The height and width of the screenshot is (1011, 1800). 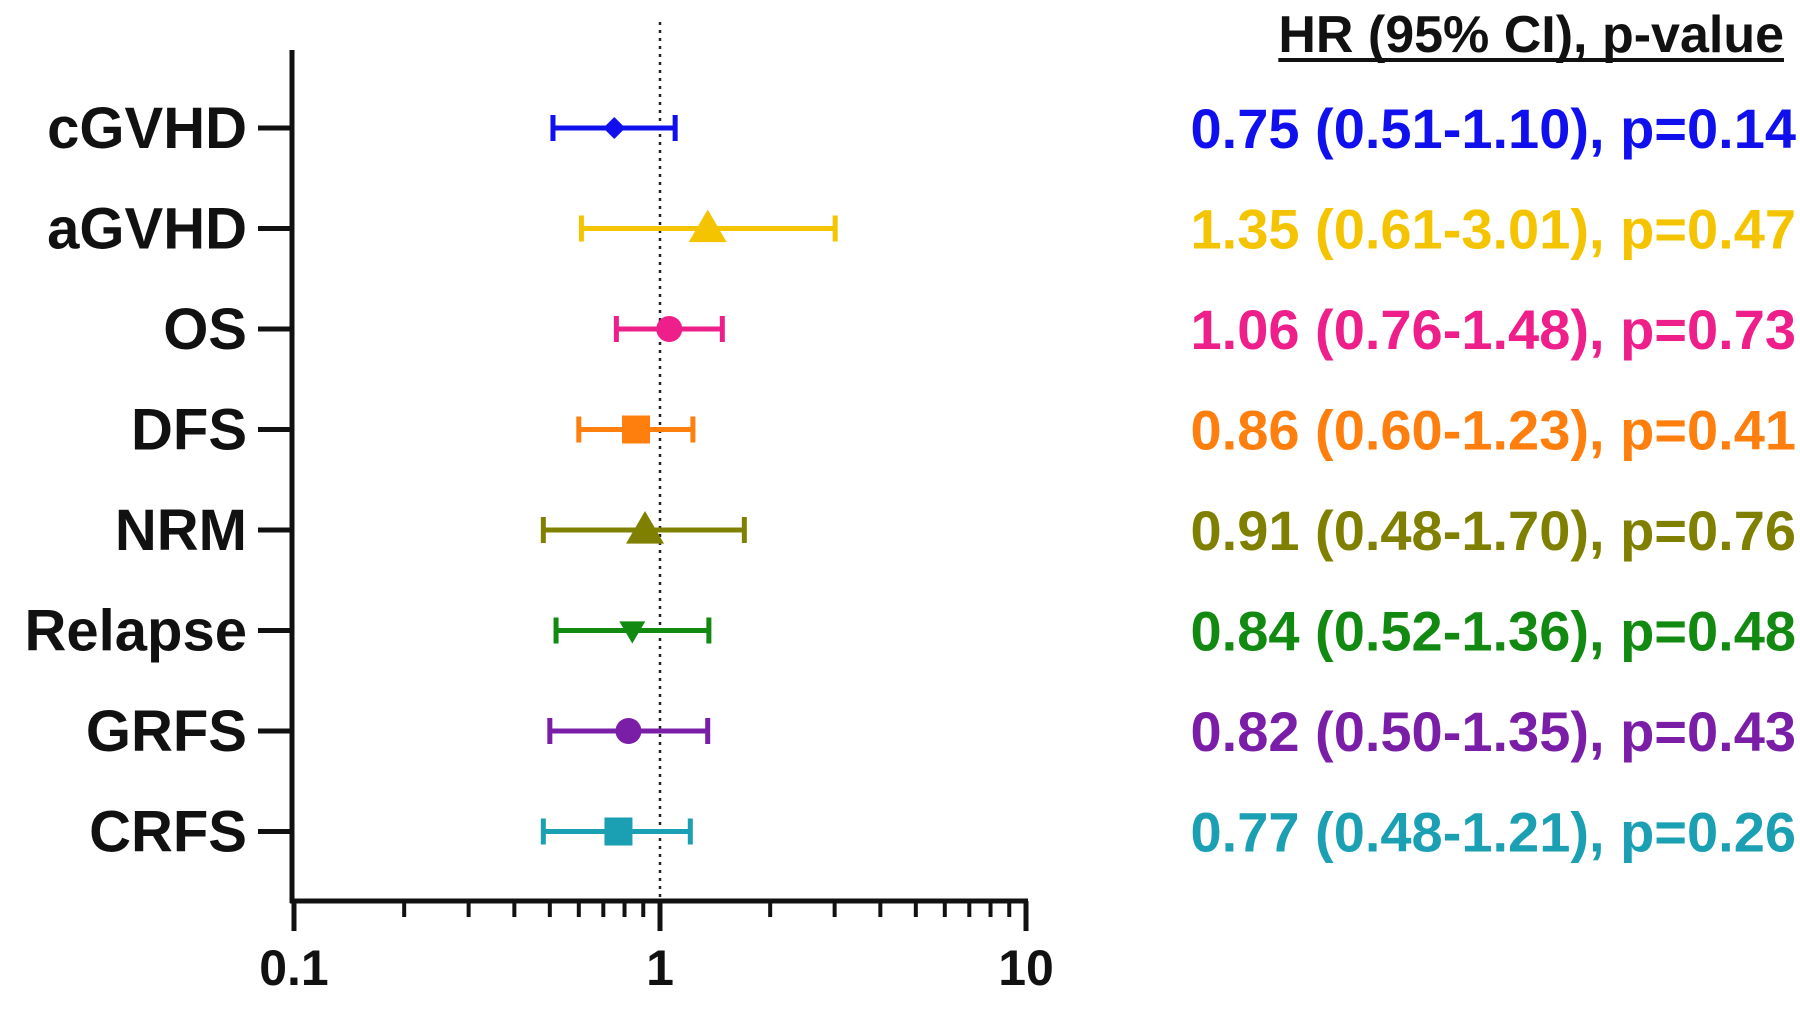 What do you see at coordinates (168, 832) in the screenshot?
I see `category-label: CRFS` at bounding box center [168, 832].